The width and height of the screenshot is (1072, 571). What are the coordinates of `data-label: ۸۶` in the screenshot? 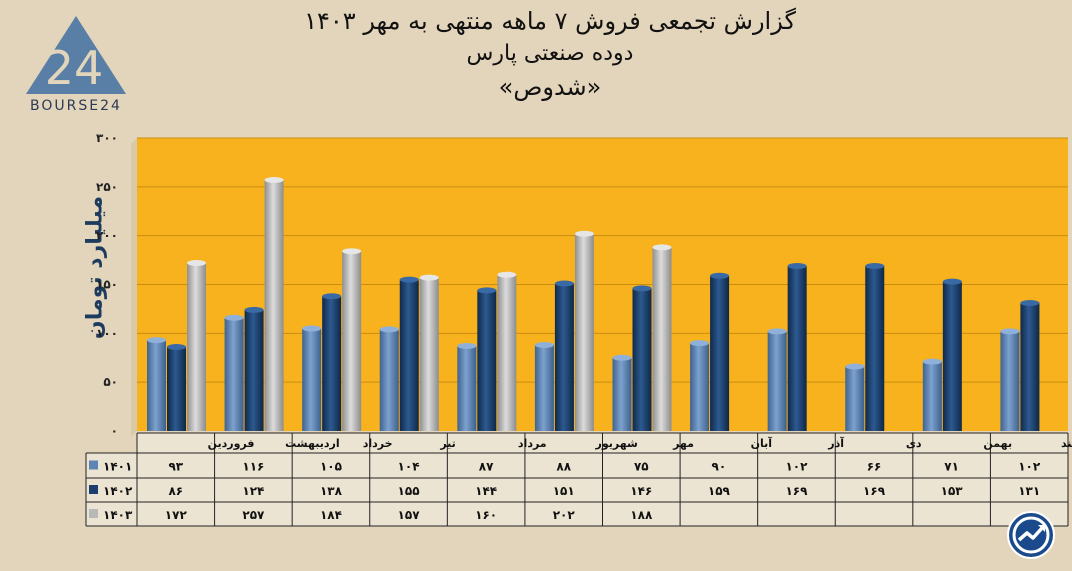 It's located at (175, 491).